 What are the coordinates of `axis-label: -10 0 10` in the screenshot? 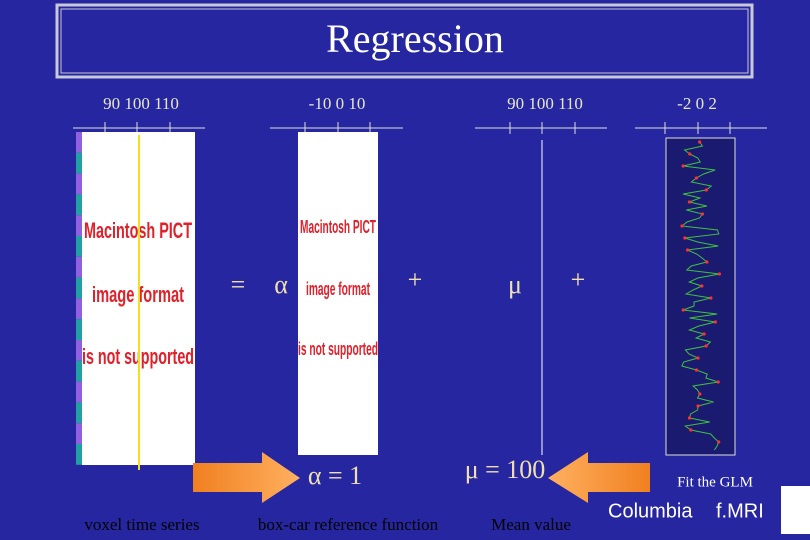 It's located at (337, 103).